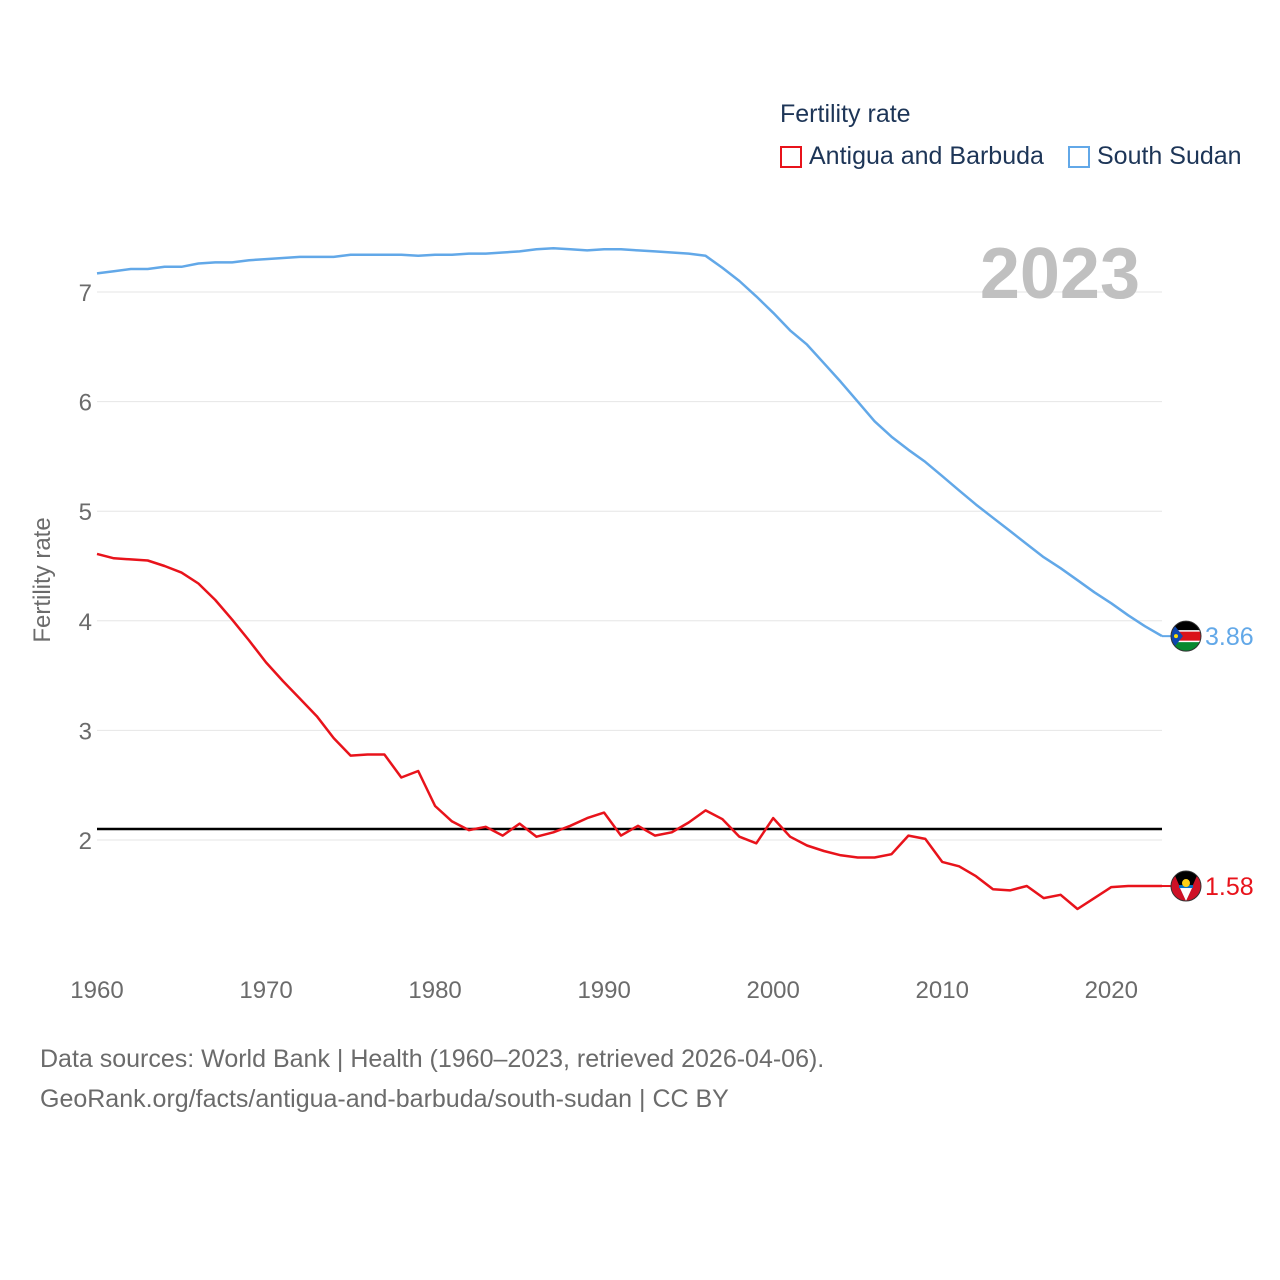 The image size is (1280, 1280). What do you see at coordinates (42, 579) in the screenshot?
I see `y-axis-label: Fertility rate` at bounding box center [42, 579].